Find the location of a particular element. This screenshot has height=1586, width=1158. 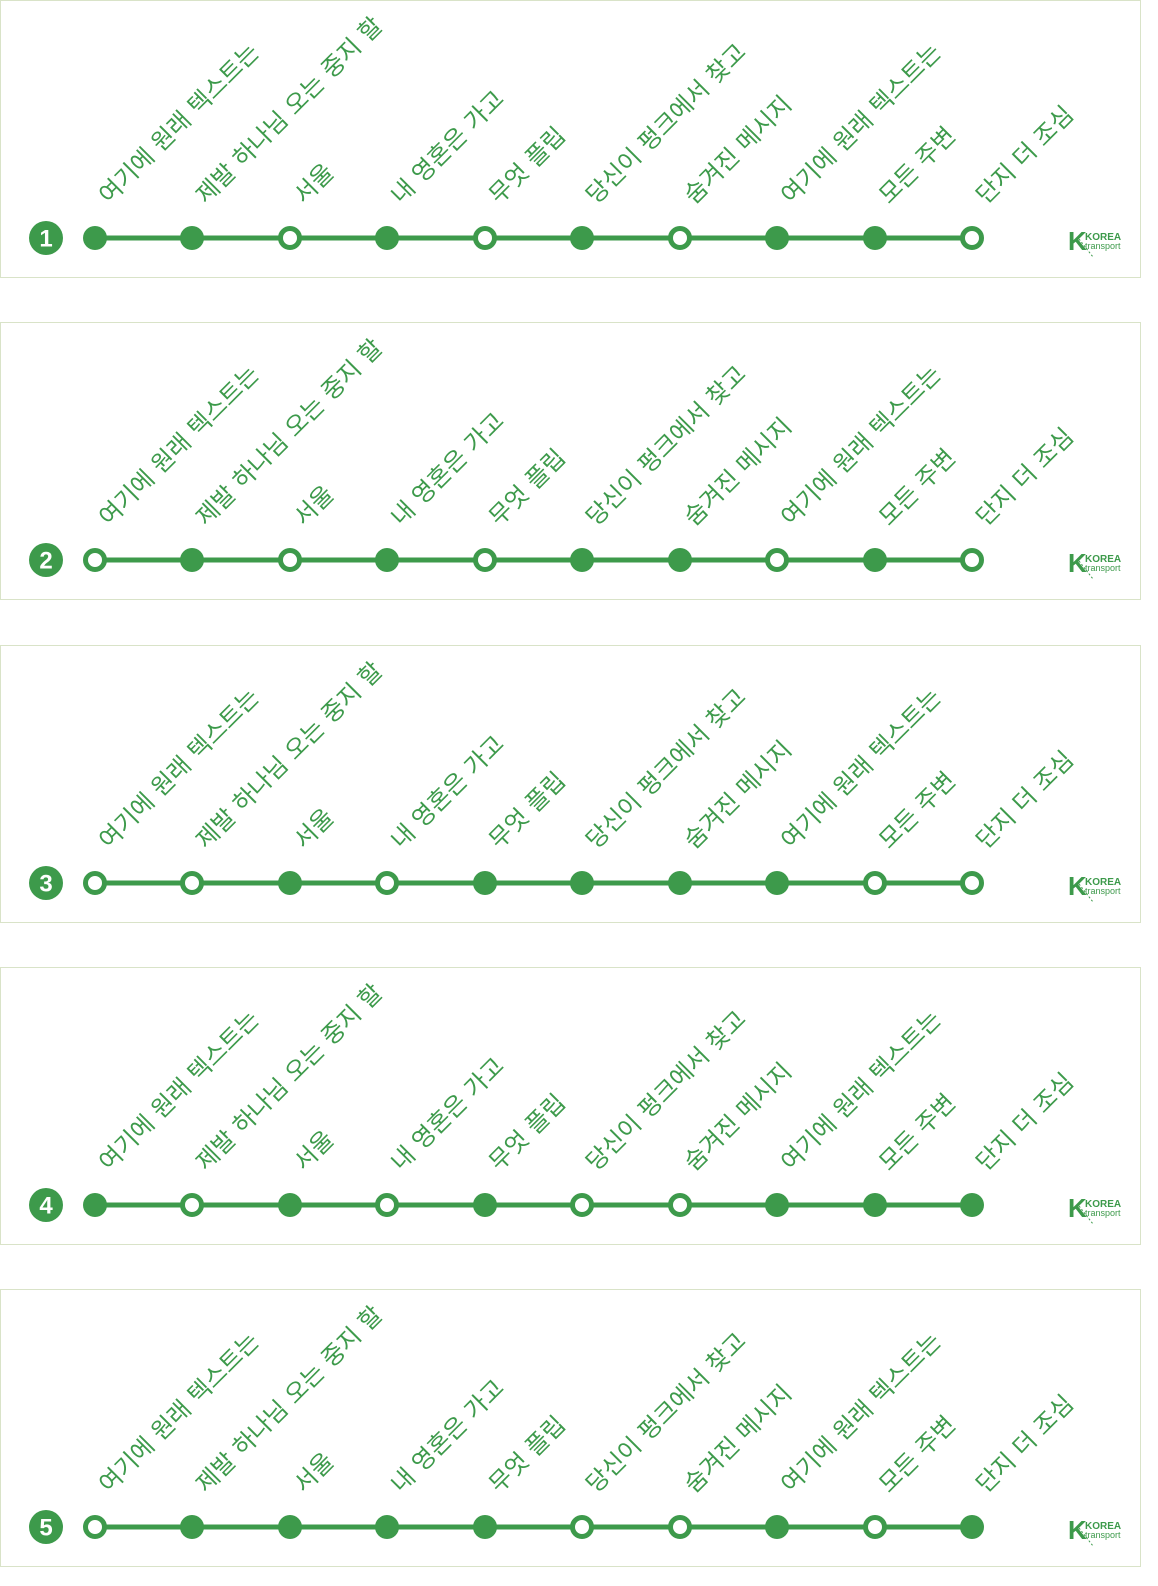

logo-mark: K is located at coordinates (1077, 886).